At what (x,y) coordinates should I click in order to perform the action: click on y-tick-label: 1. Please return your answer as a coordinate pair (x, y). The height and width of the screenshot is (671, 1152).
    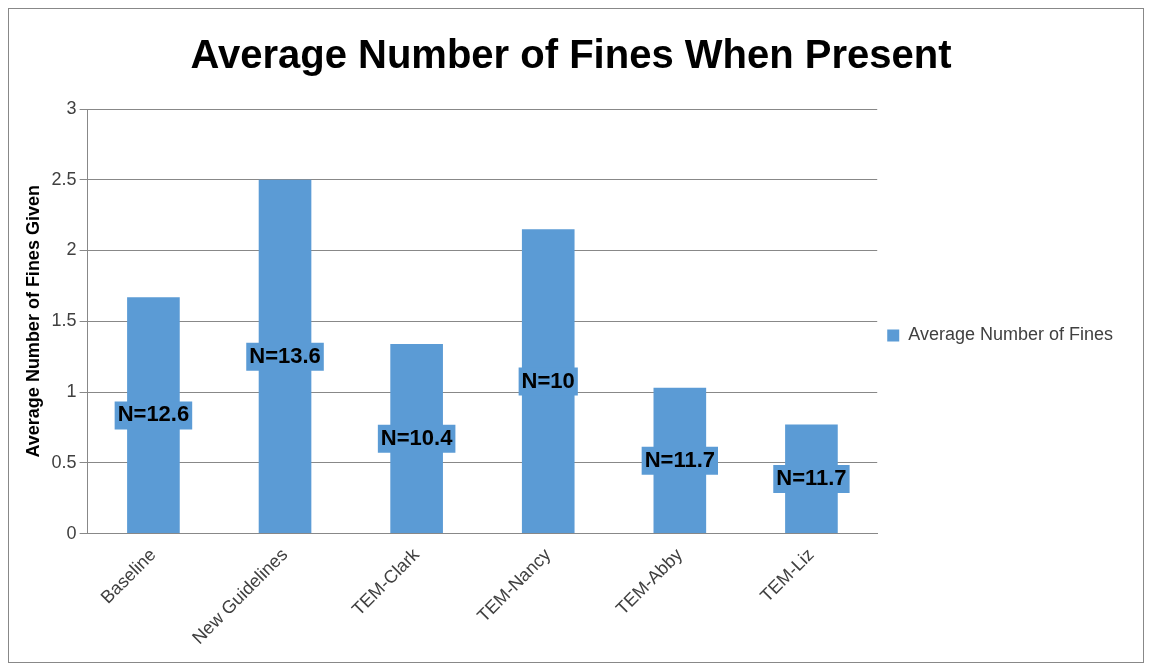
    Looking at the image, I should click on (71, 391).